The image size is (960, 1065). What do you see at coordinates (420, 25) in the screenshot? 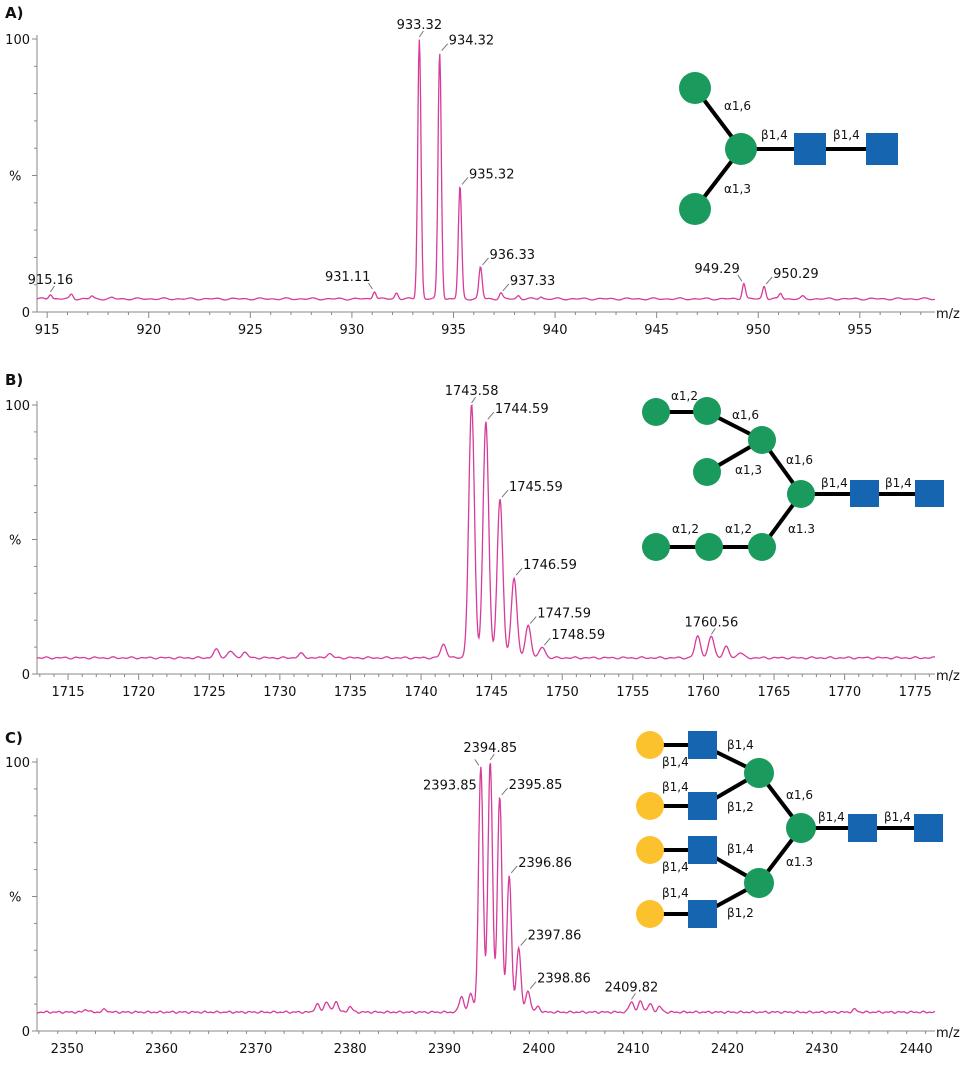
I see `peak-label: 933.32` at bounding box center [420, 25].